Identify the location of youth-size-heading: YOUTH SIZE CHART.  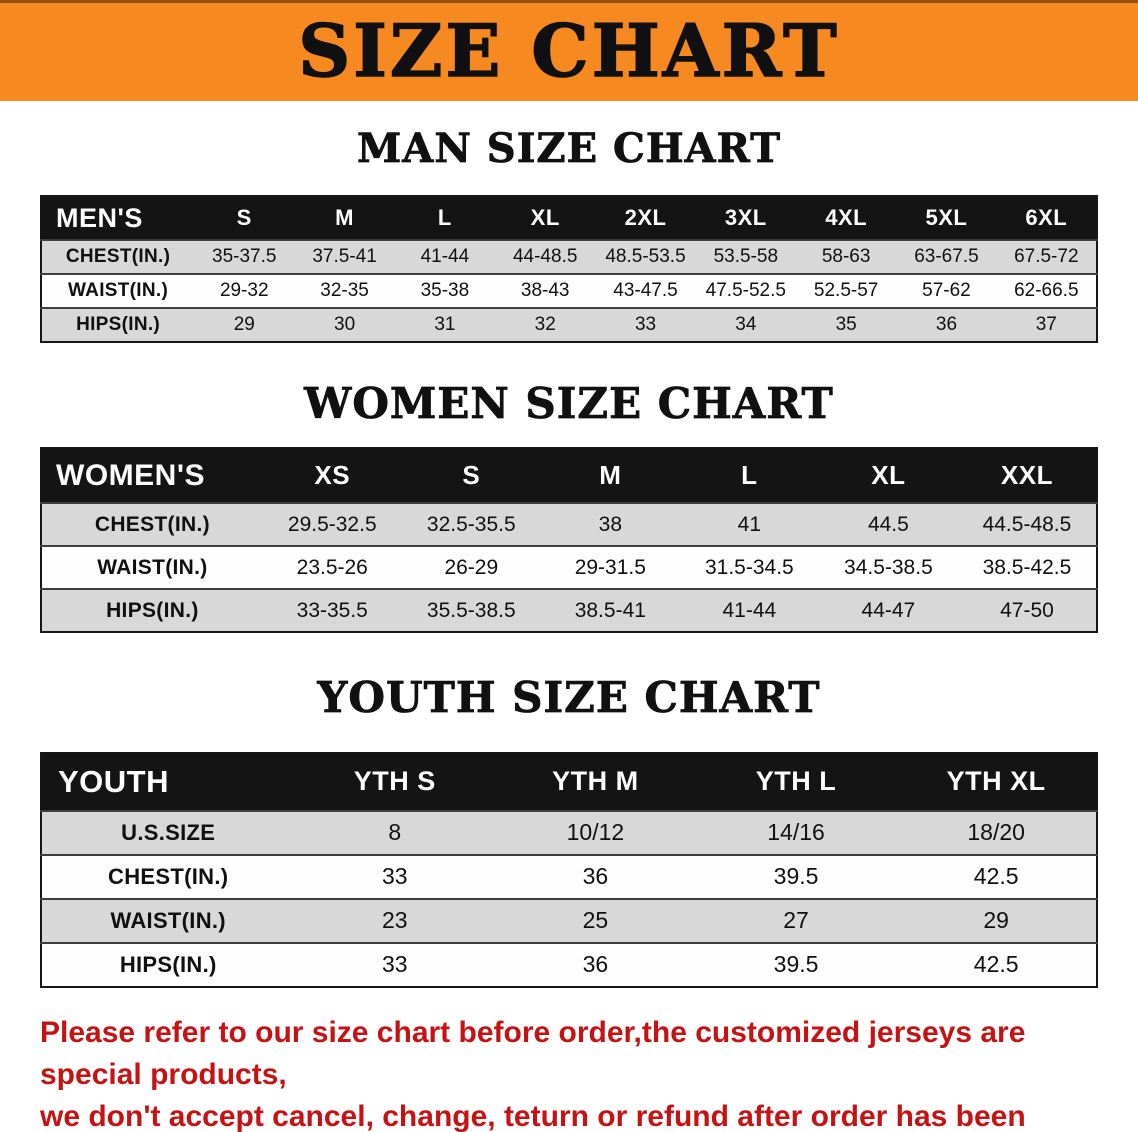
(569, 698).